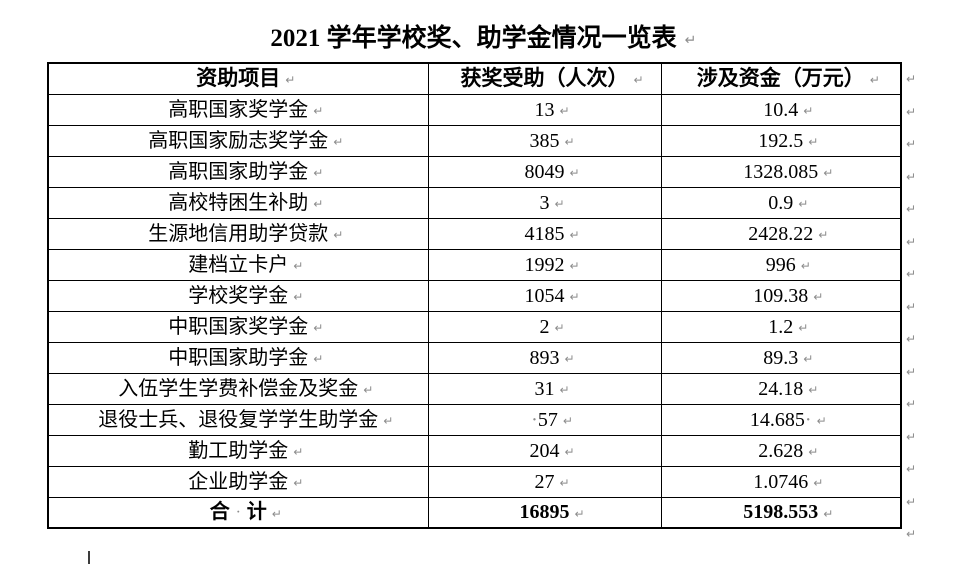 This screenshot has height=565, width=958. I want to click on cell-text: 14.685, so click(777, 419).